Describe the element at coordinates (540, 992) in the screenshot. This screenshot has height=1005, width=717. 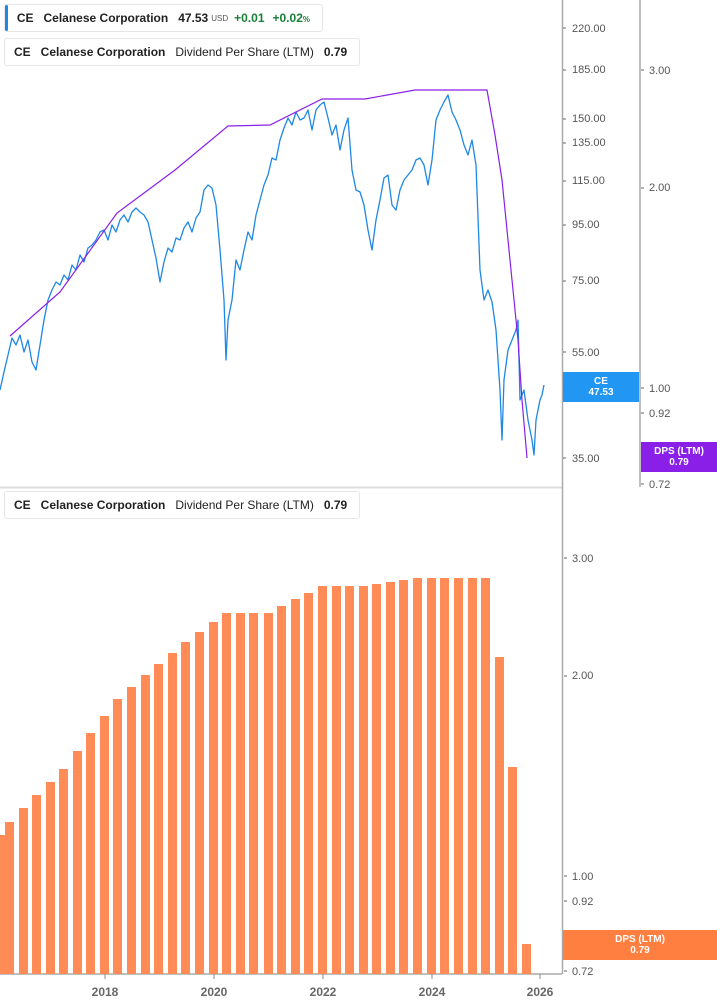
I see `svg-text: 2026` at that location.